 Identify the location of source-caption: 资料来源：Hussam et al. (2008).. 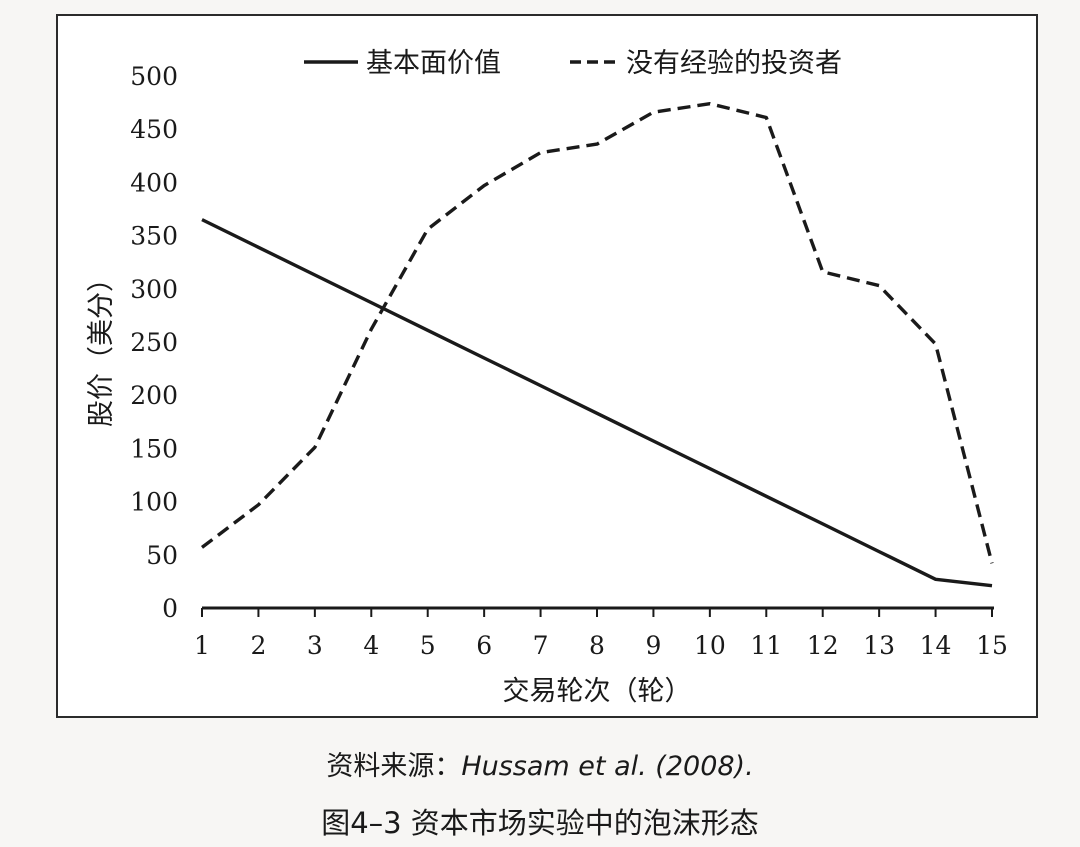
(540, 763).